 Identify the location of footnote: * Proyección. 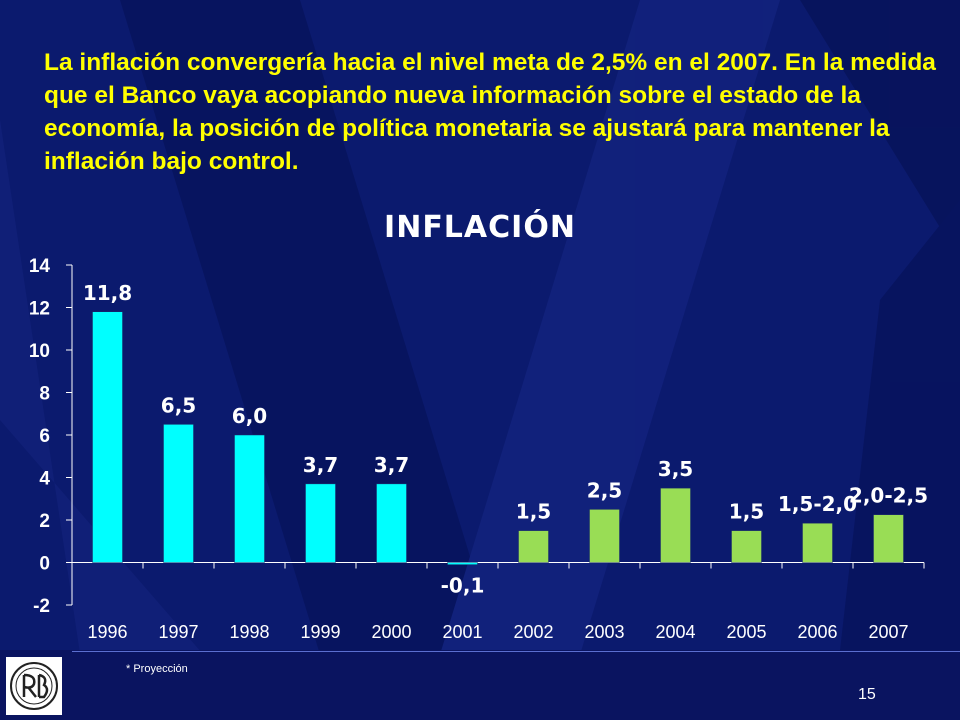
(157, 669).